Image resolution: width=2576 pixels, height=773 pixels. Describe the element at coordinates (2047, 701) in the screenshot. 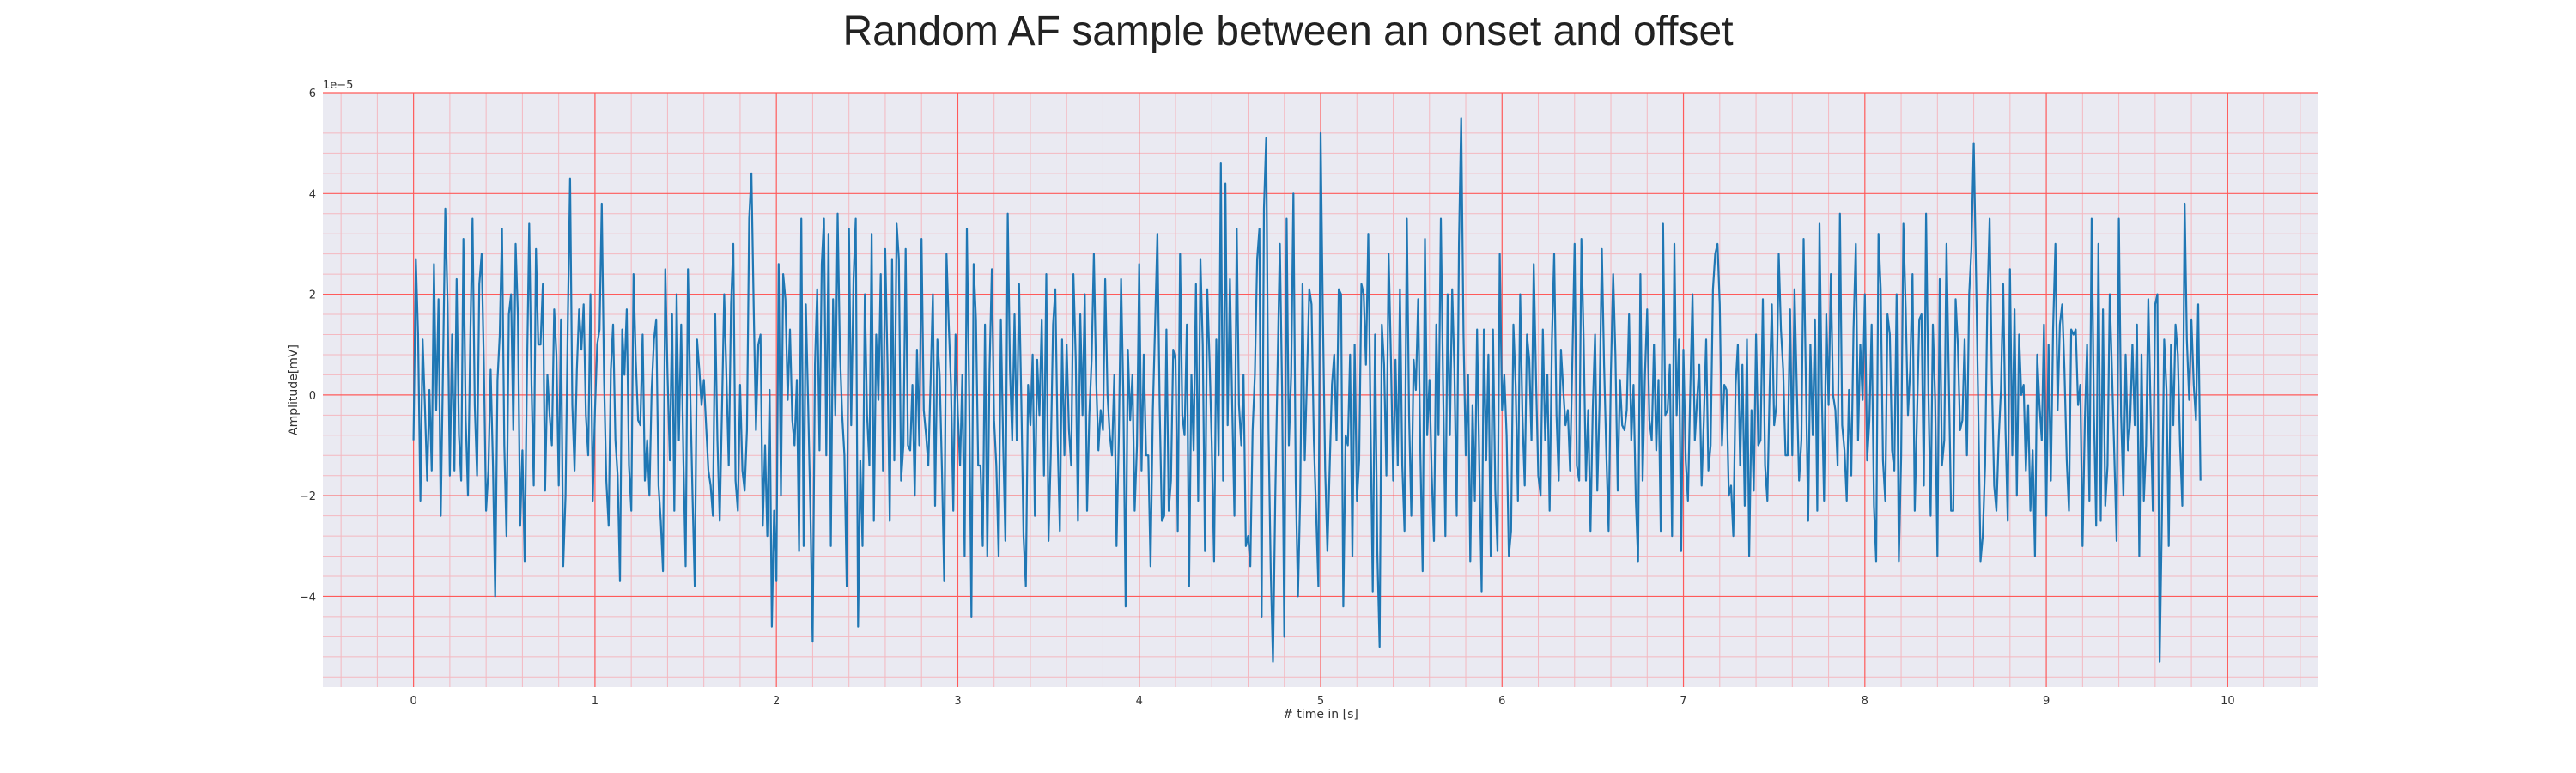

I see `x-tick-label: 9` at that location.